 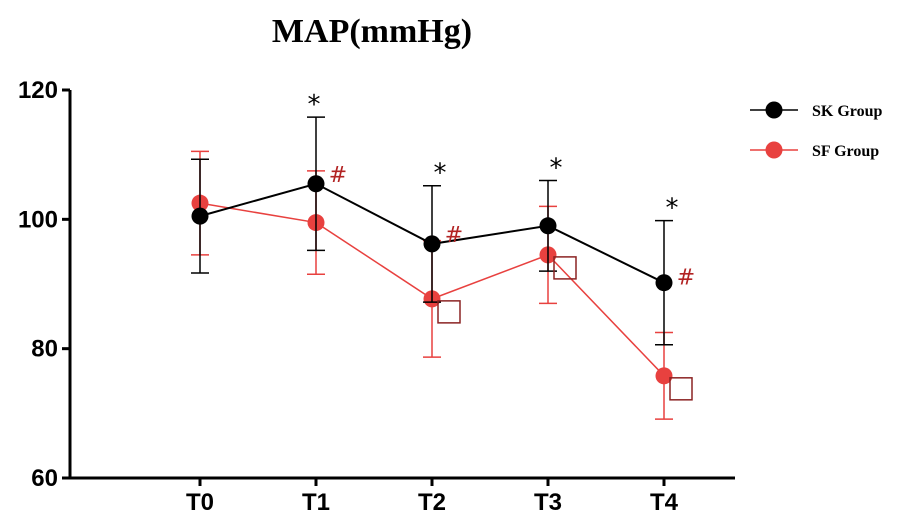 I want to click on y-tick-label: 60, so click(x=44, y=478).